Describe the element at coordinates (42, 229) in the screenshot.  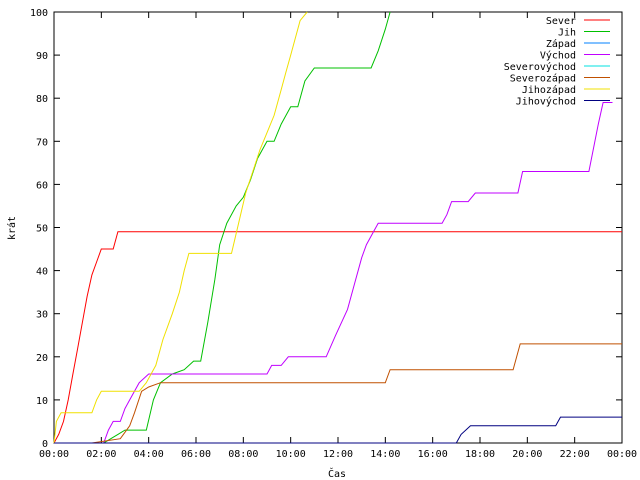
I see `y-tick-label: 50` at that location.